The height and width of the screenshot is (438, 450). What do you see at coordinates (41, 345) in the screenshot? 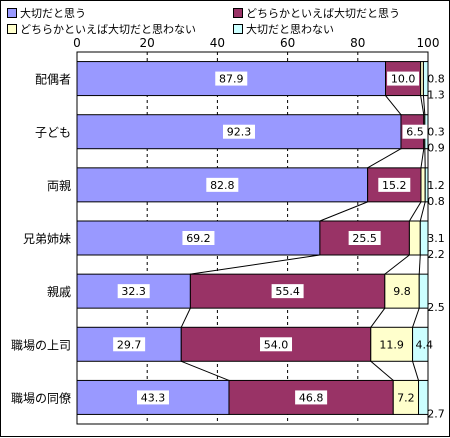
I see `category-label-5: 職場の上司` at bounding box center [41, 345].